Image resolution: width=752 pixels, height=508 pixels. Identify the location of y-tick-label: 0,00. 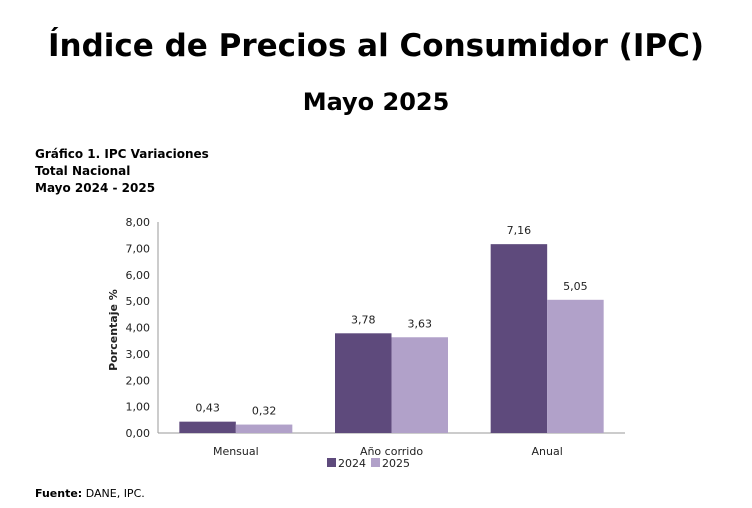
(138, 433).